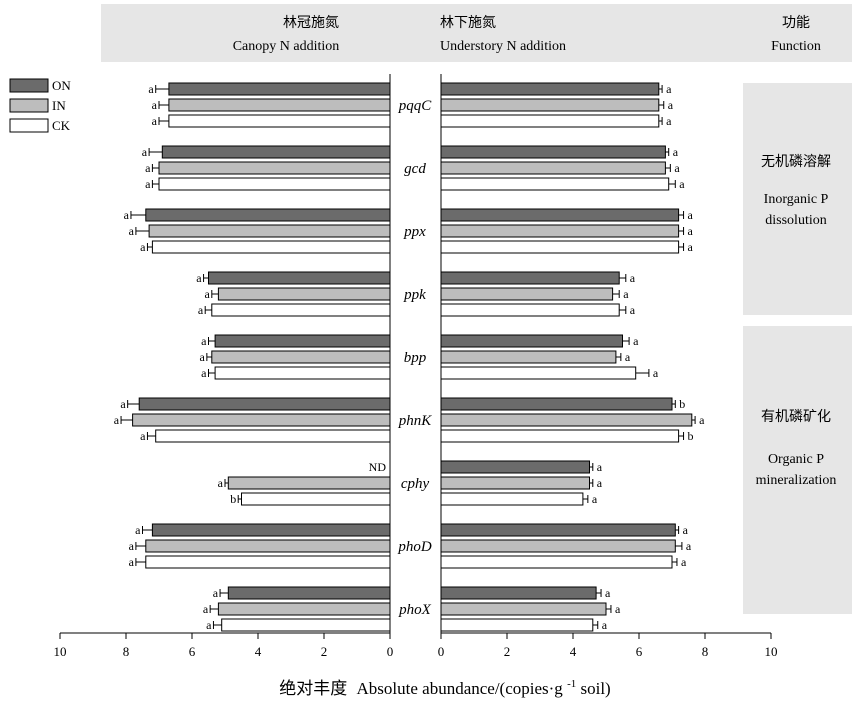 The width and height of the screenshot is (852, 703). I want to click on bar-ON-bpp, so click(302, 341).